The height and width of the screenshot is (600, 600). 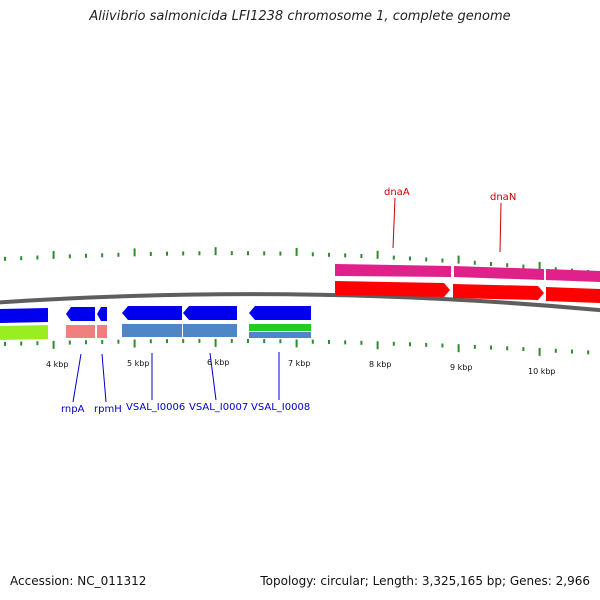 What do you see at coordinates (138, 363) in the screenshot?
I see `scale-label-5kbp: 5 kbp` at bounding box center [138, 363].